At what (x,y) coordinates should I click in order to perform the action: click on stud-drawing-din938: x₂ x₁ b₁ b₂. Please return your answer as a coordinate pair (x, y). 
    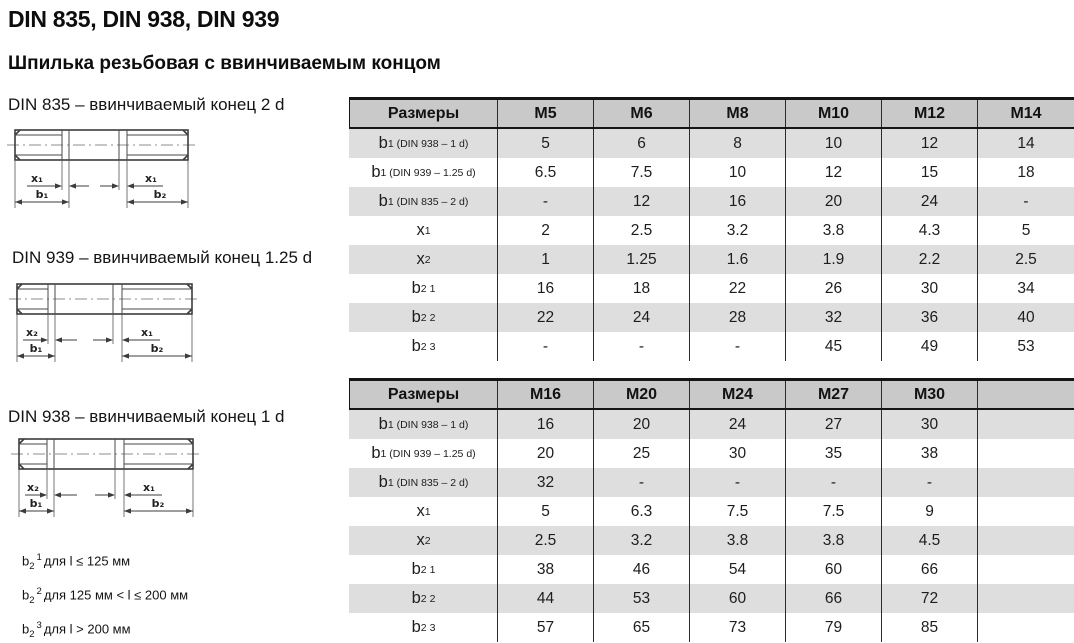
    Looking at the image, I should click on (107, 477).